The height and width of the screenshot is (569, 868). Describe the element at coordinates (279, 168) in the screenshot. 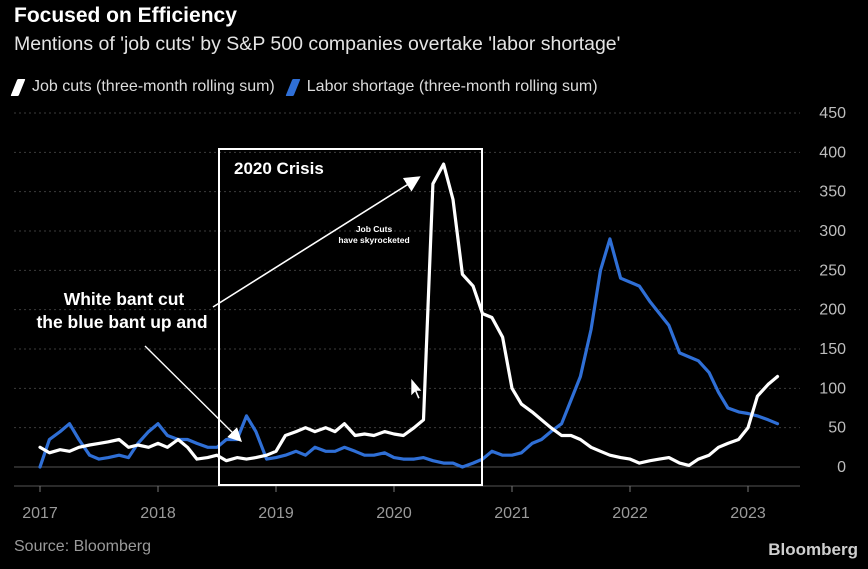

I see `crisis-box-label: 2020 Crisis` at that location.